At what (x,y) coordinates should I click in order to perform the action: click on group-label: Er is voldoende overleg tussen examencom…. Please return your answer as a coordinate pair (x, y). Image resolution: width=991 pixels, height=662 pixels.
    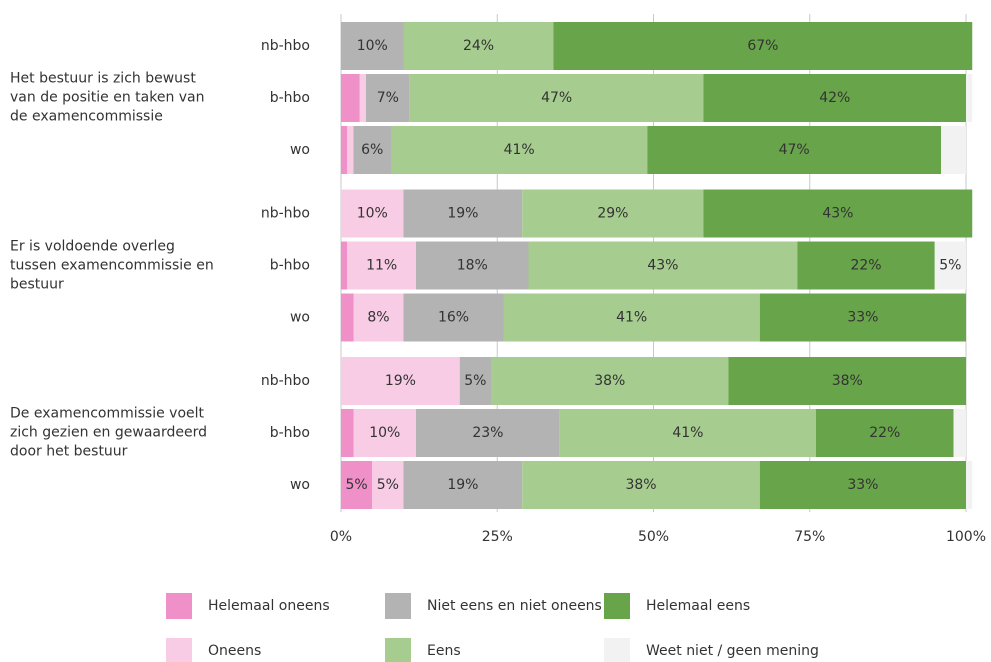
    Looking at the image, I should click on (112, 265).